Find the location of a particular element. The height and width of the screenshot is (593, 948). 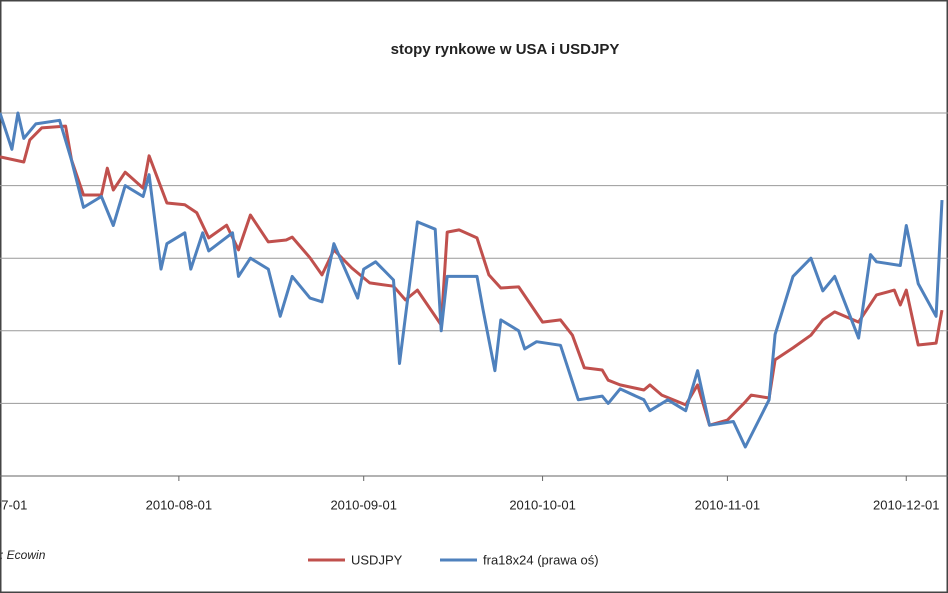

x-tick-label: 2010-10-01 is located at coordinates (542, 504).